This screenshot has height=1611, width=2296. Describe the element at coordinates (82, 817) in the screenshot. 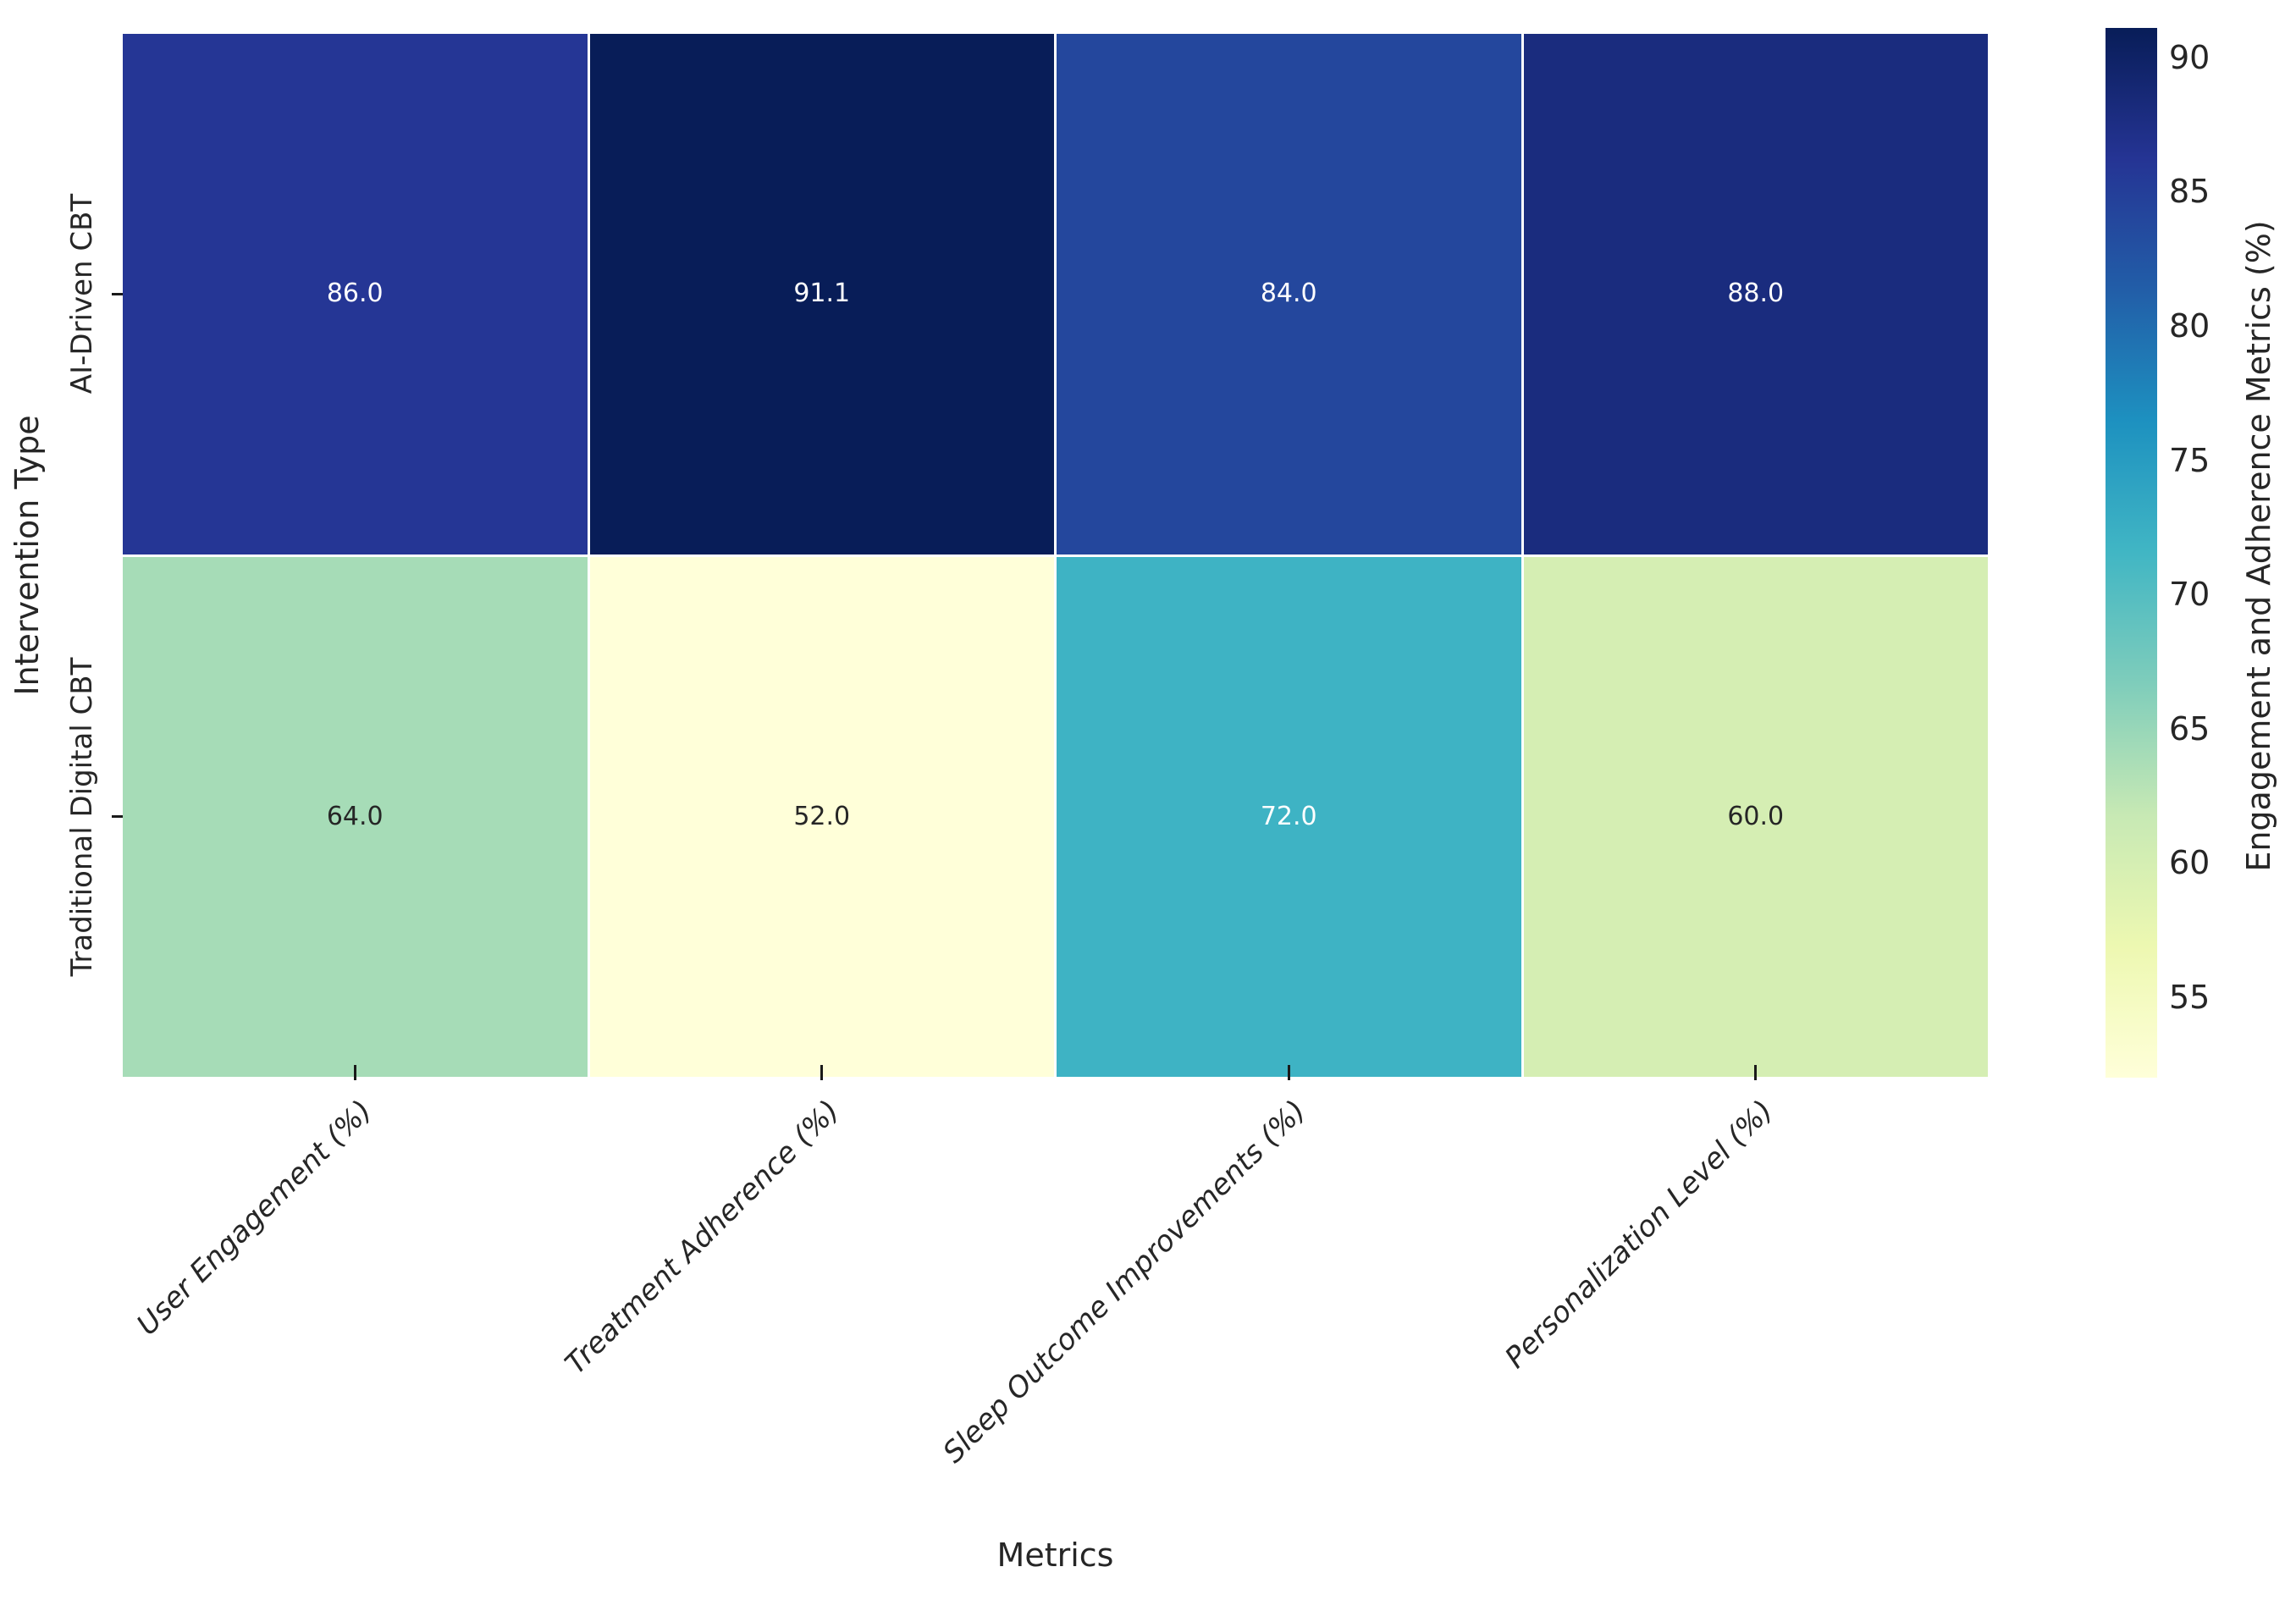

I see `y-tick-label: Traditional Digital CBT` at that location.